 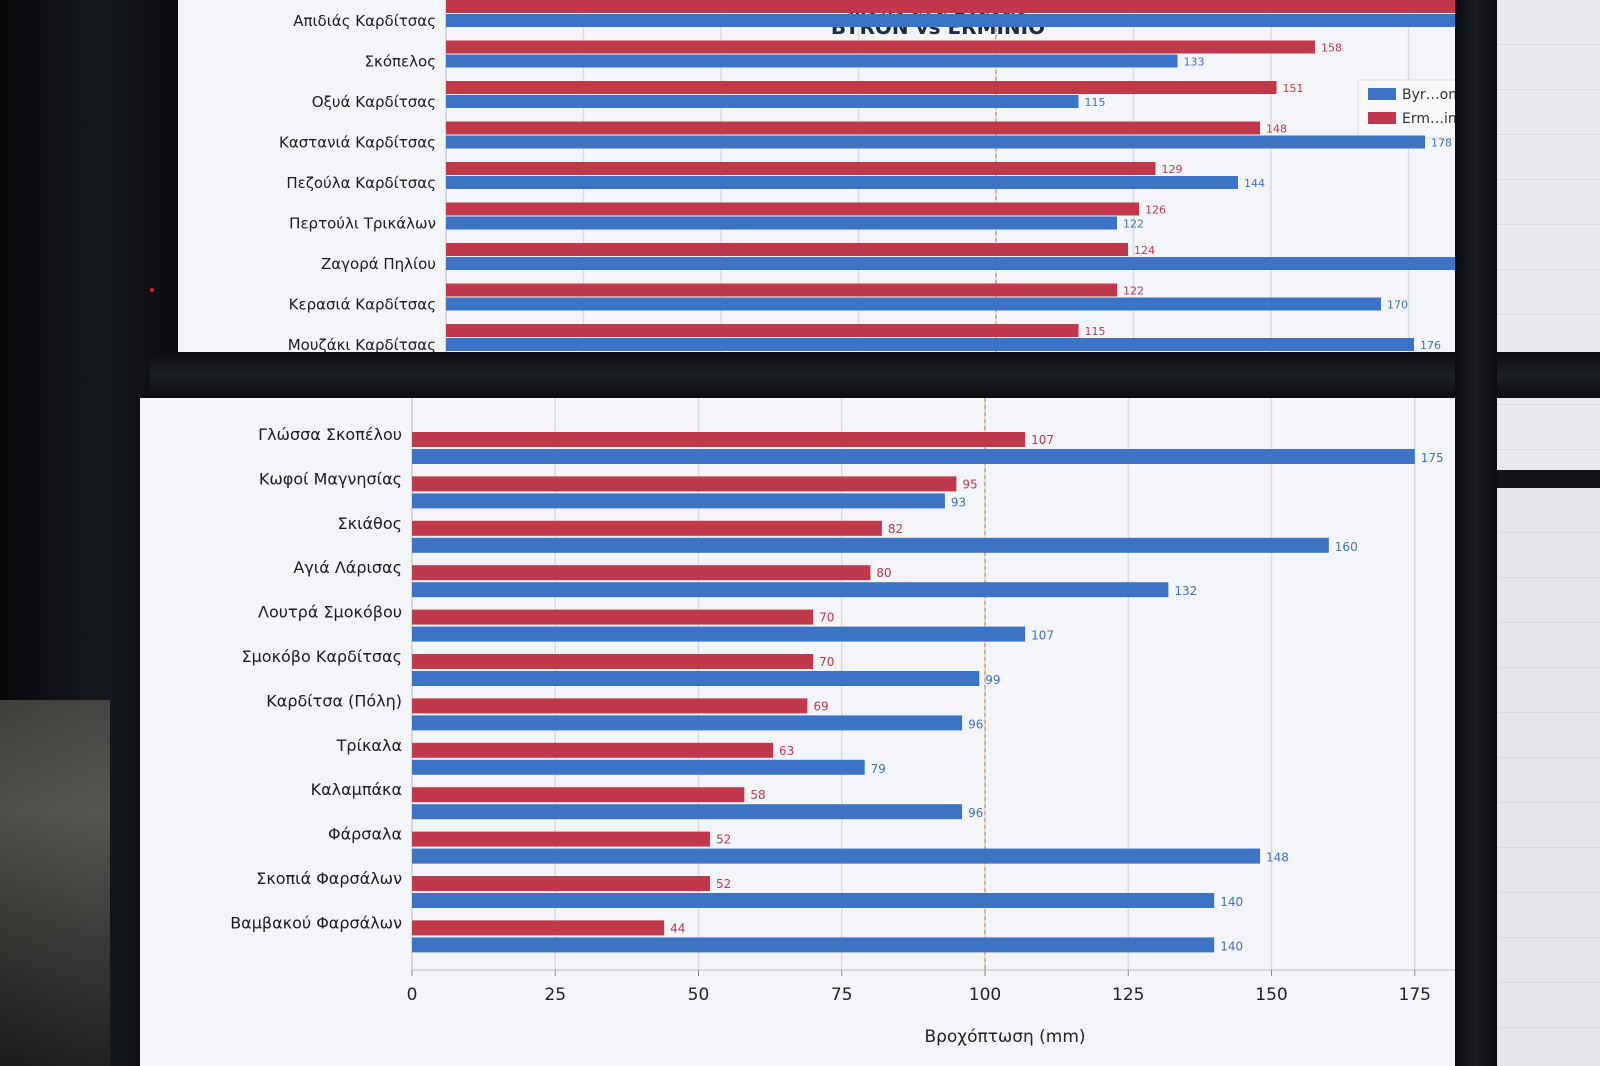 I want to click on legend-swatch-erminio, so click(x=1382, y=118).